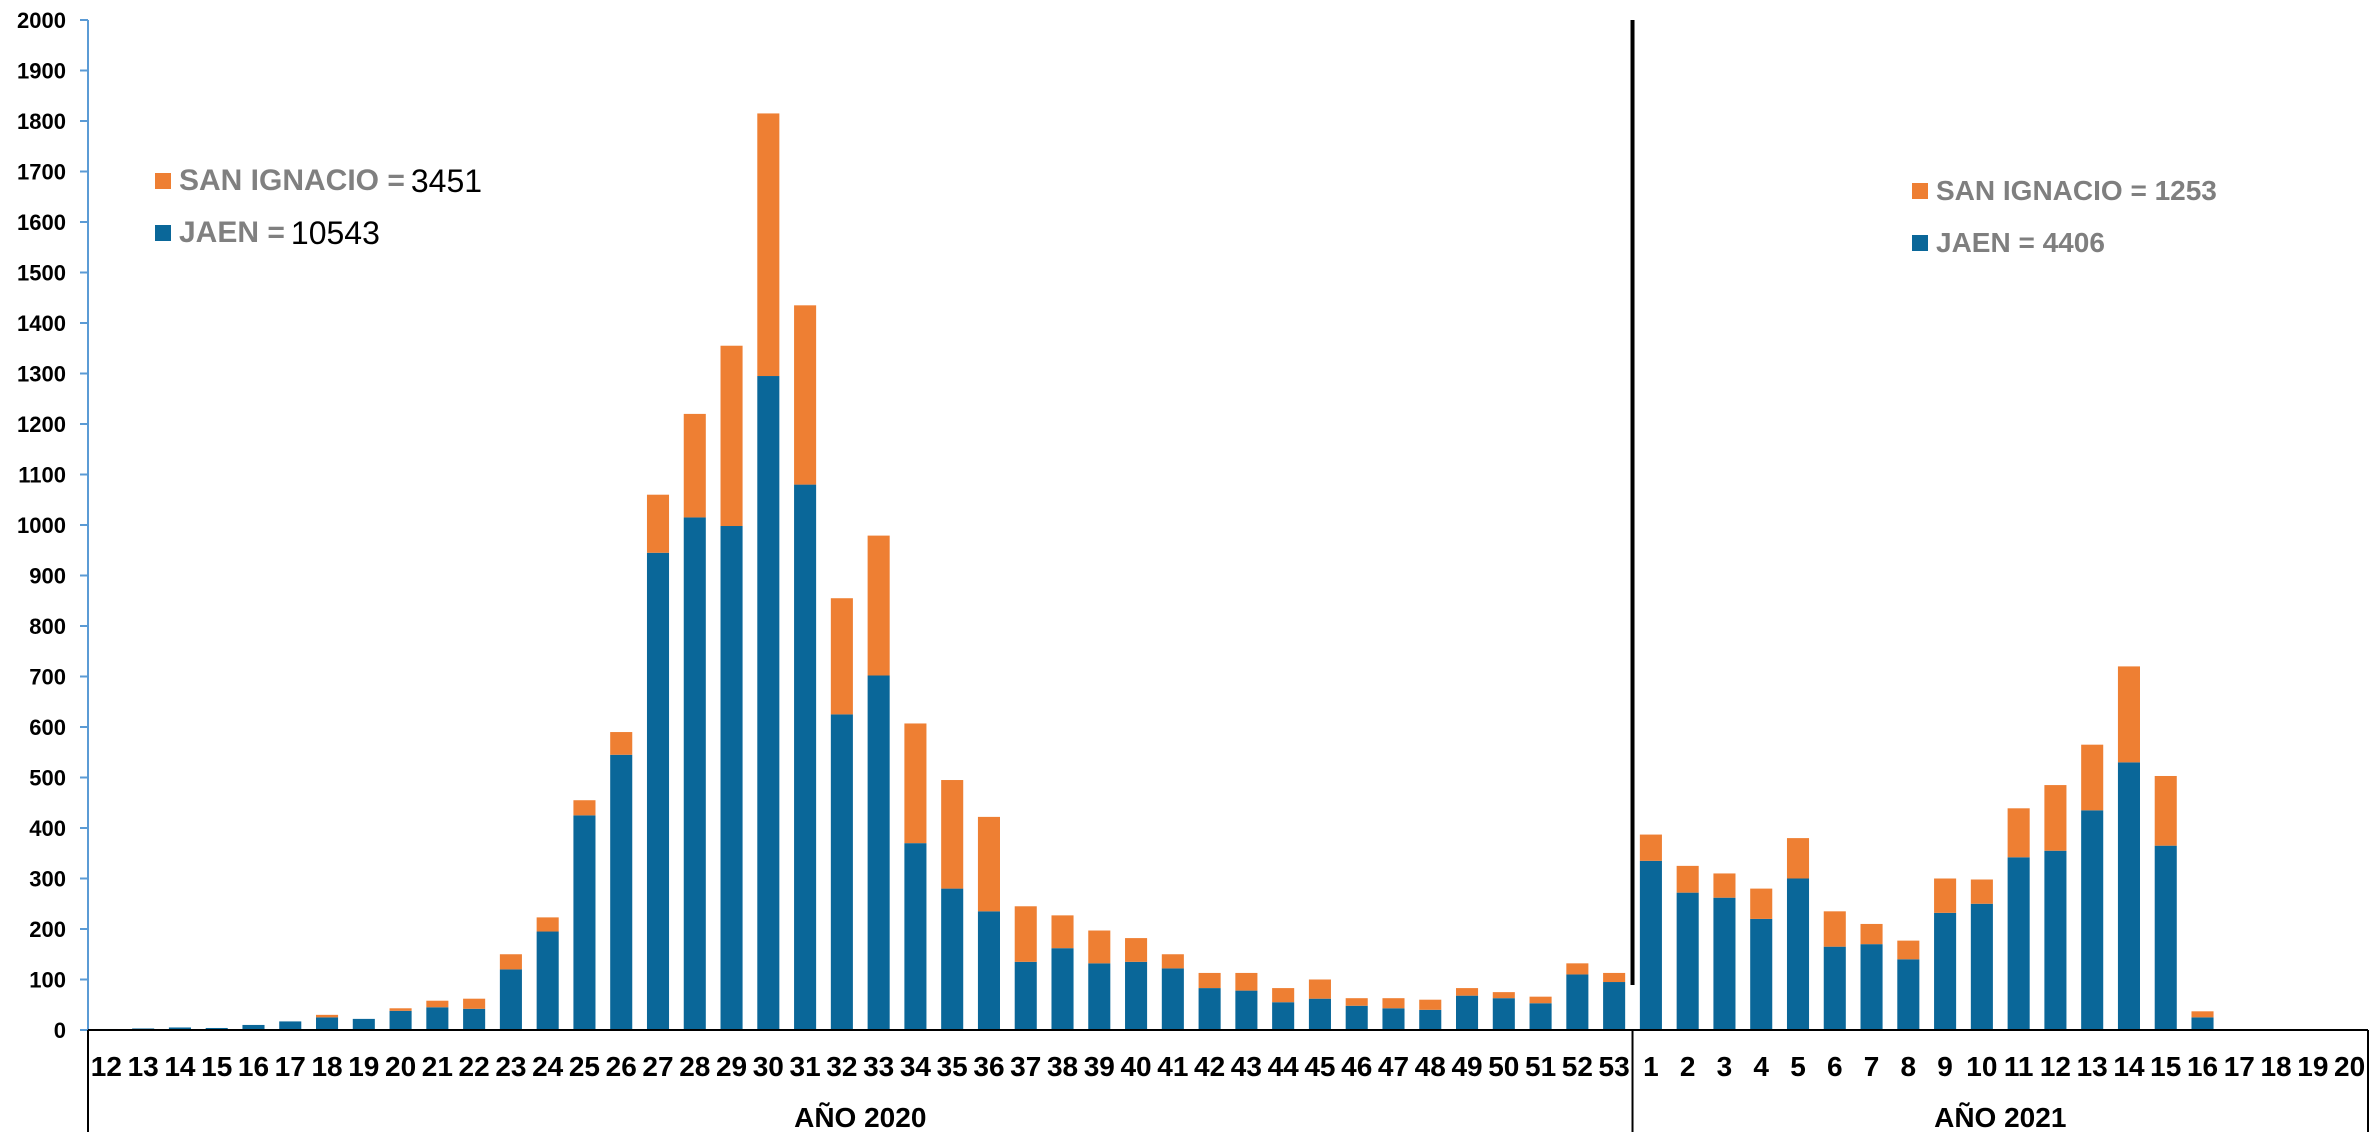  Describe the element at coordinates (860, 1117) in the screenshot. I see `group-label: AÑO 2020` at that location.